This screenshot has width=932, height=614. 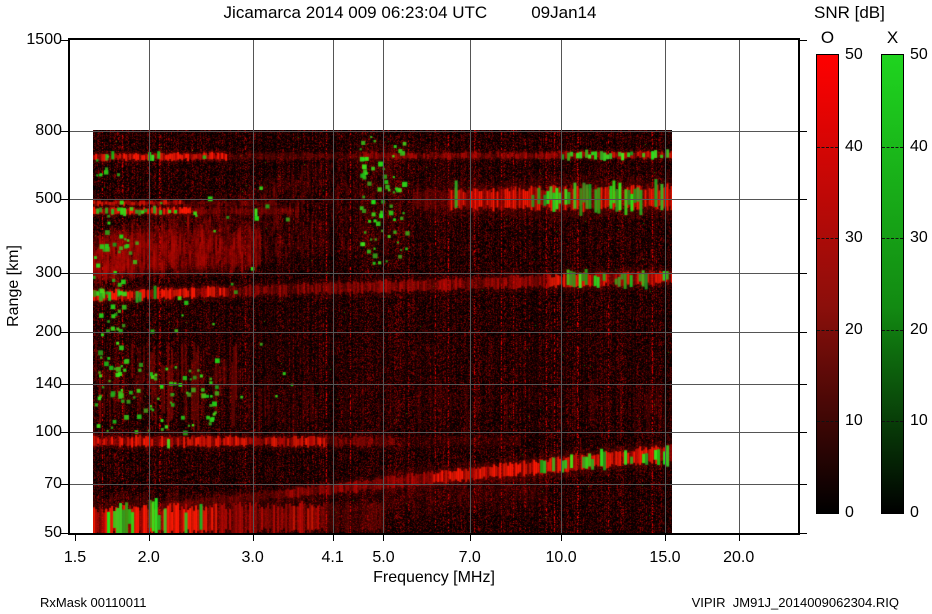 I want to click on x-tick-label: 3.0, so click(x=252, y=557).